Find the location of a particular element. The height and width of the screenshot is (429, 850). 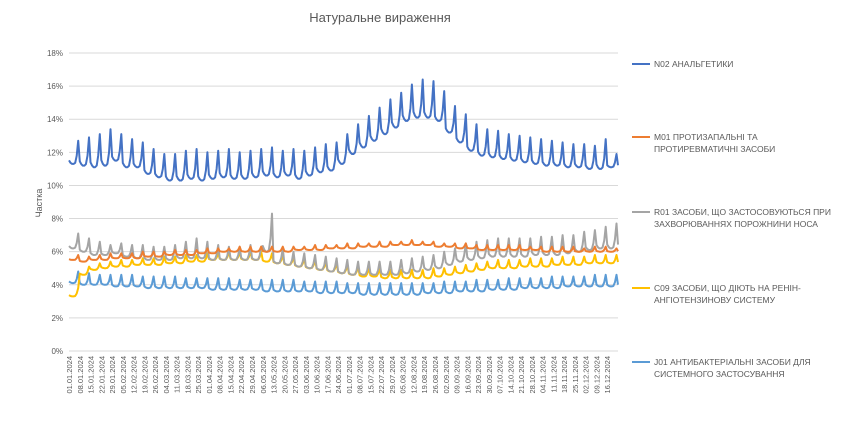

x-tick-label: 05.02.2024 is located at coordinates (123, 375).